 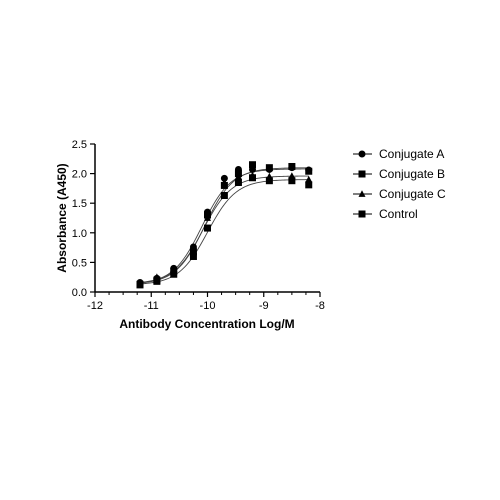 I want to click on x-tick-label: -11, so click(x=151, y=306).